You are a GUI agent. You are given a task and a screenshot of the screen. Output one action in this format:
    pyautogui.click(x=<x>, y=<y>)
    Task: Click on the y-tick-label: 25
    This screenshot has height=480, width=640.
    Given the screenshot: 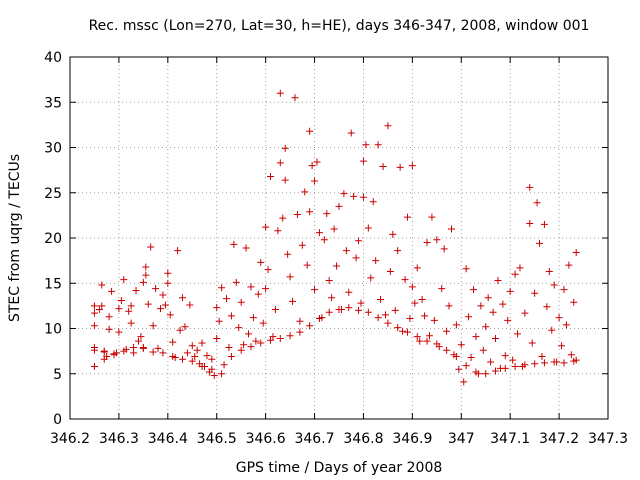 What is the action you would take?
    pyautogui.click(x=53, y=194)
    